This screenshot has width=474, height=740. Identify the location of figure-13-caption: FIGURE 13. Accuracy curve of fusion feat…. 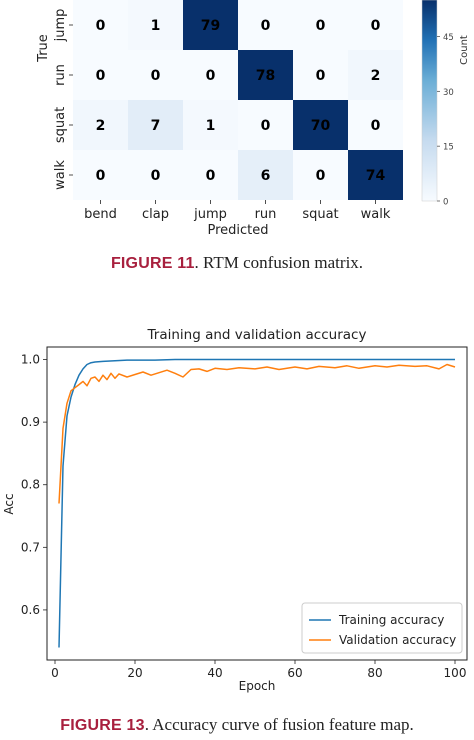
(237, 725).